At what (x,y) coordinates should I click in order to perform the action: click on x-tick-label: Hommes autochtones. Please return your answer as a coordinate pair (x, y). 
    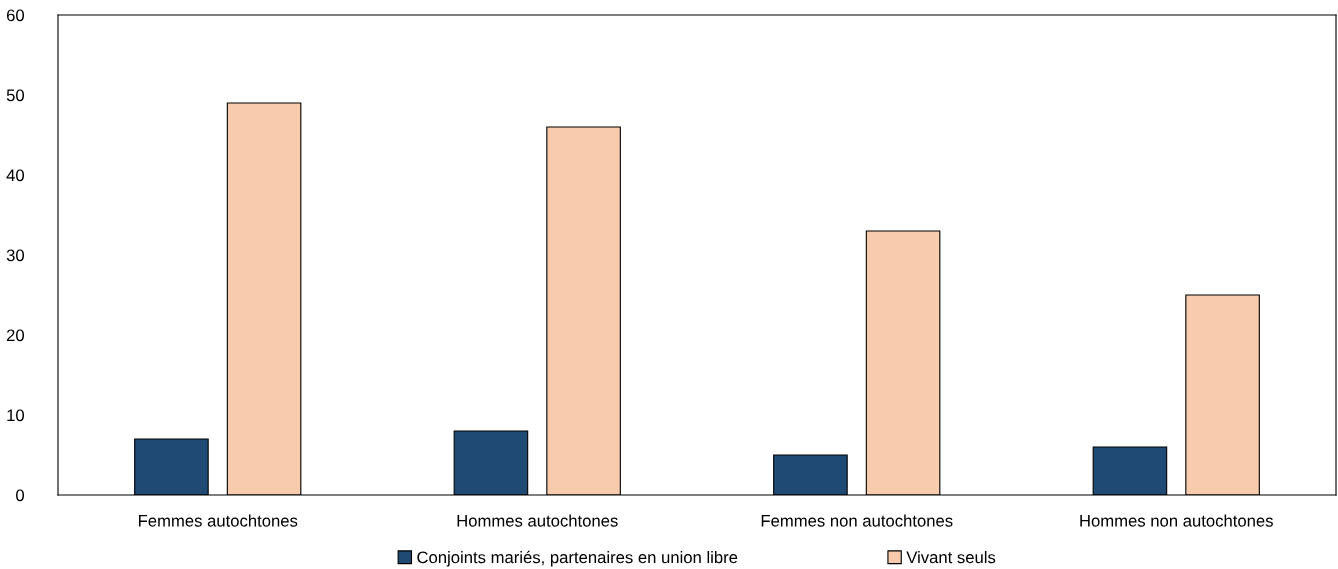
    Looking at the image, I should click on (537, 520).